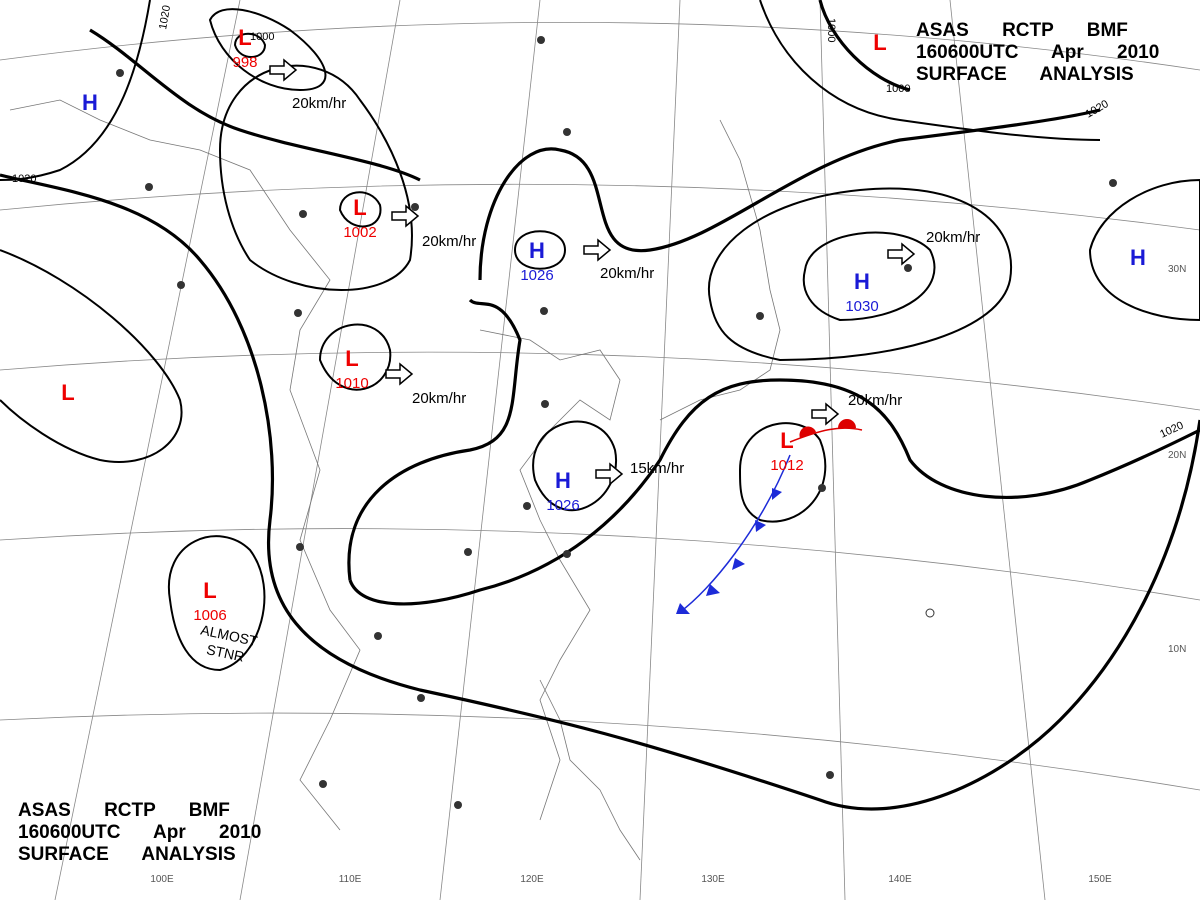  I want to click on center-pressure: 1030, so click(861, 306).